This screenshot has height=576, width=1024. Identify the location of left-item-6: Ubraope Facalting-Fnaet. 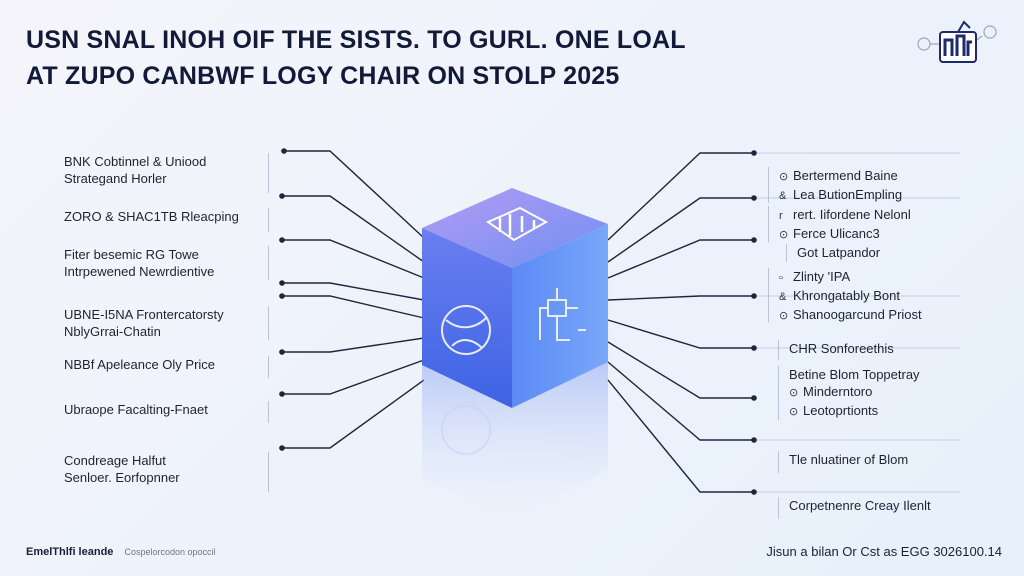
(166, 412).